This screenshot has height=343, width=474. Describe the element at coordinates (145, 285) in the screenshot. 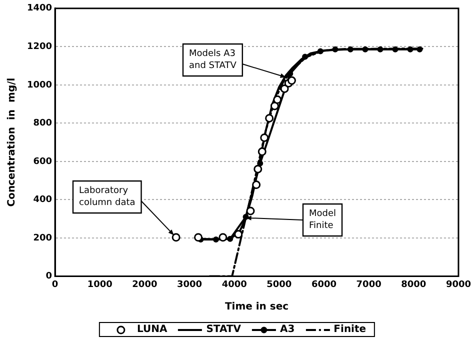

I see `x-tick-label: 2000` at that location.